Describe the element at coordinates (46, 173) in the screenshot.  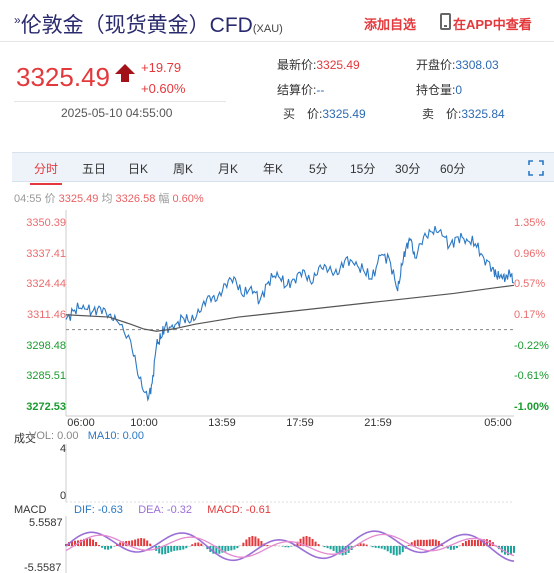
I see `tab-intraday: 分时` at that location.